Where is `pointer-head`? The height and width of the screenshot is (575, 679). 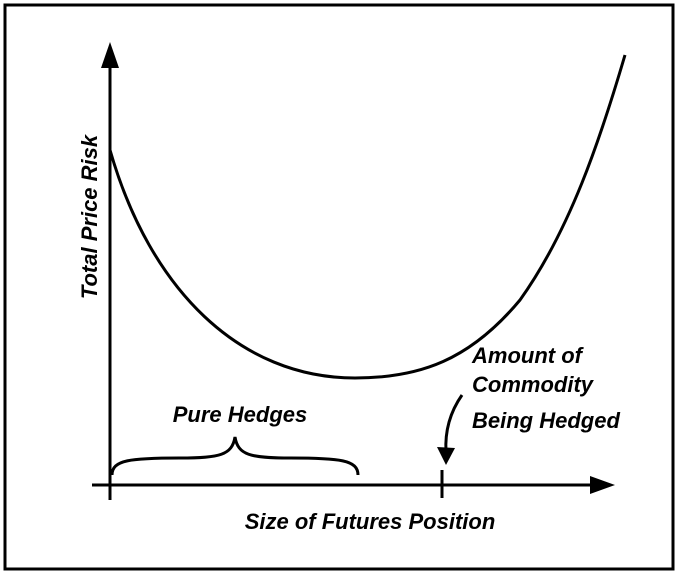
pointer-head is located at coordinates (446, 456).